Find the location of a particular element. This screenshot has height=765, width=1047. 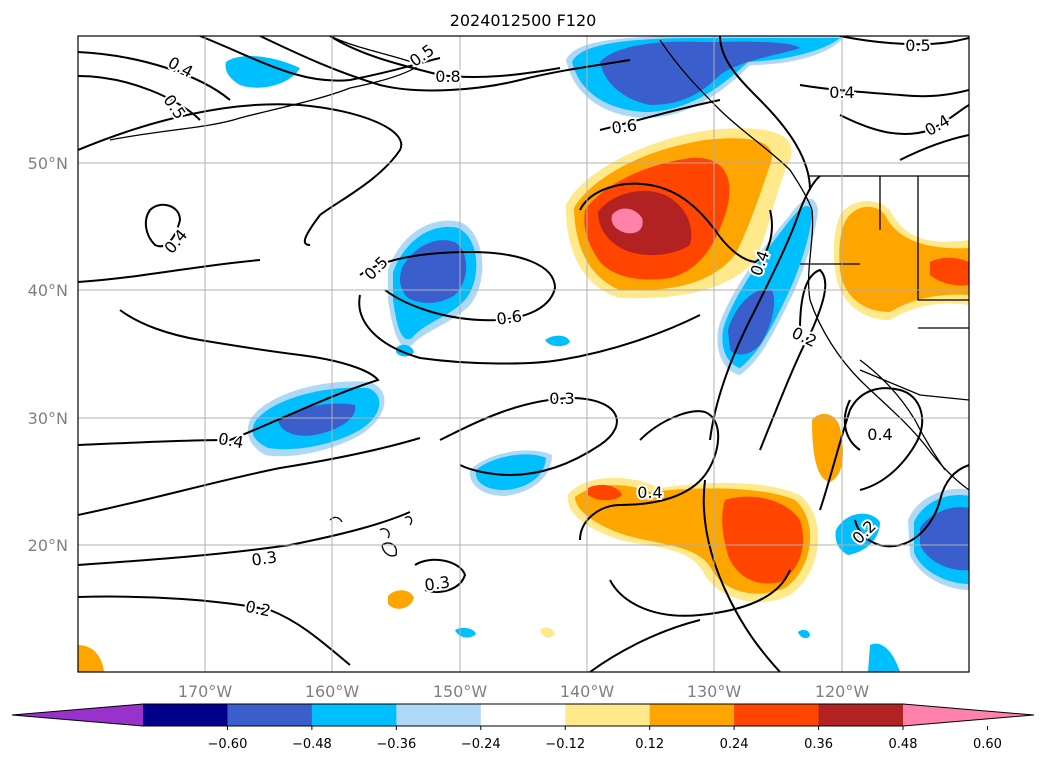

lon-tick-label: 140°W is located at coordinates (587, 691).